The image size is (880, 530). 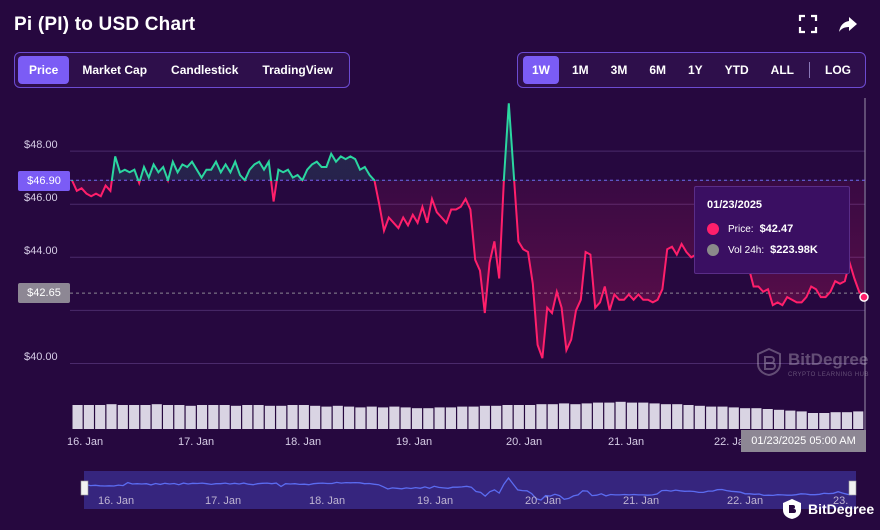 What do you see at coordinates (41, 145) in the screenshot?
I see `y-tick-label: $48.00` at bounding box center [41, 145].